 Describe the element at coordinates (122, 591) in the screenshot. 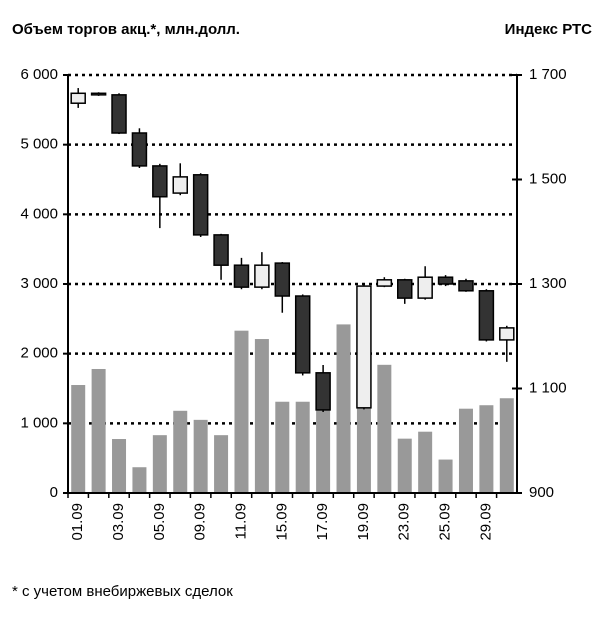

I see `footnote: * с учетом внебиржевых сделок` at that location.